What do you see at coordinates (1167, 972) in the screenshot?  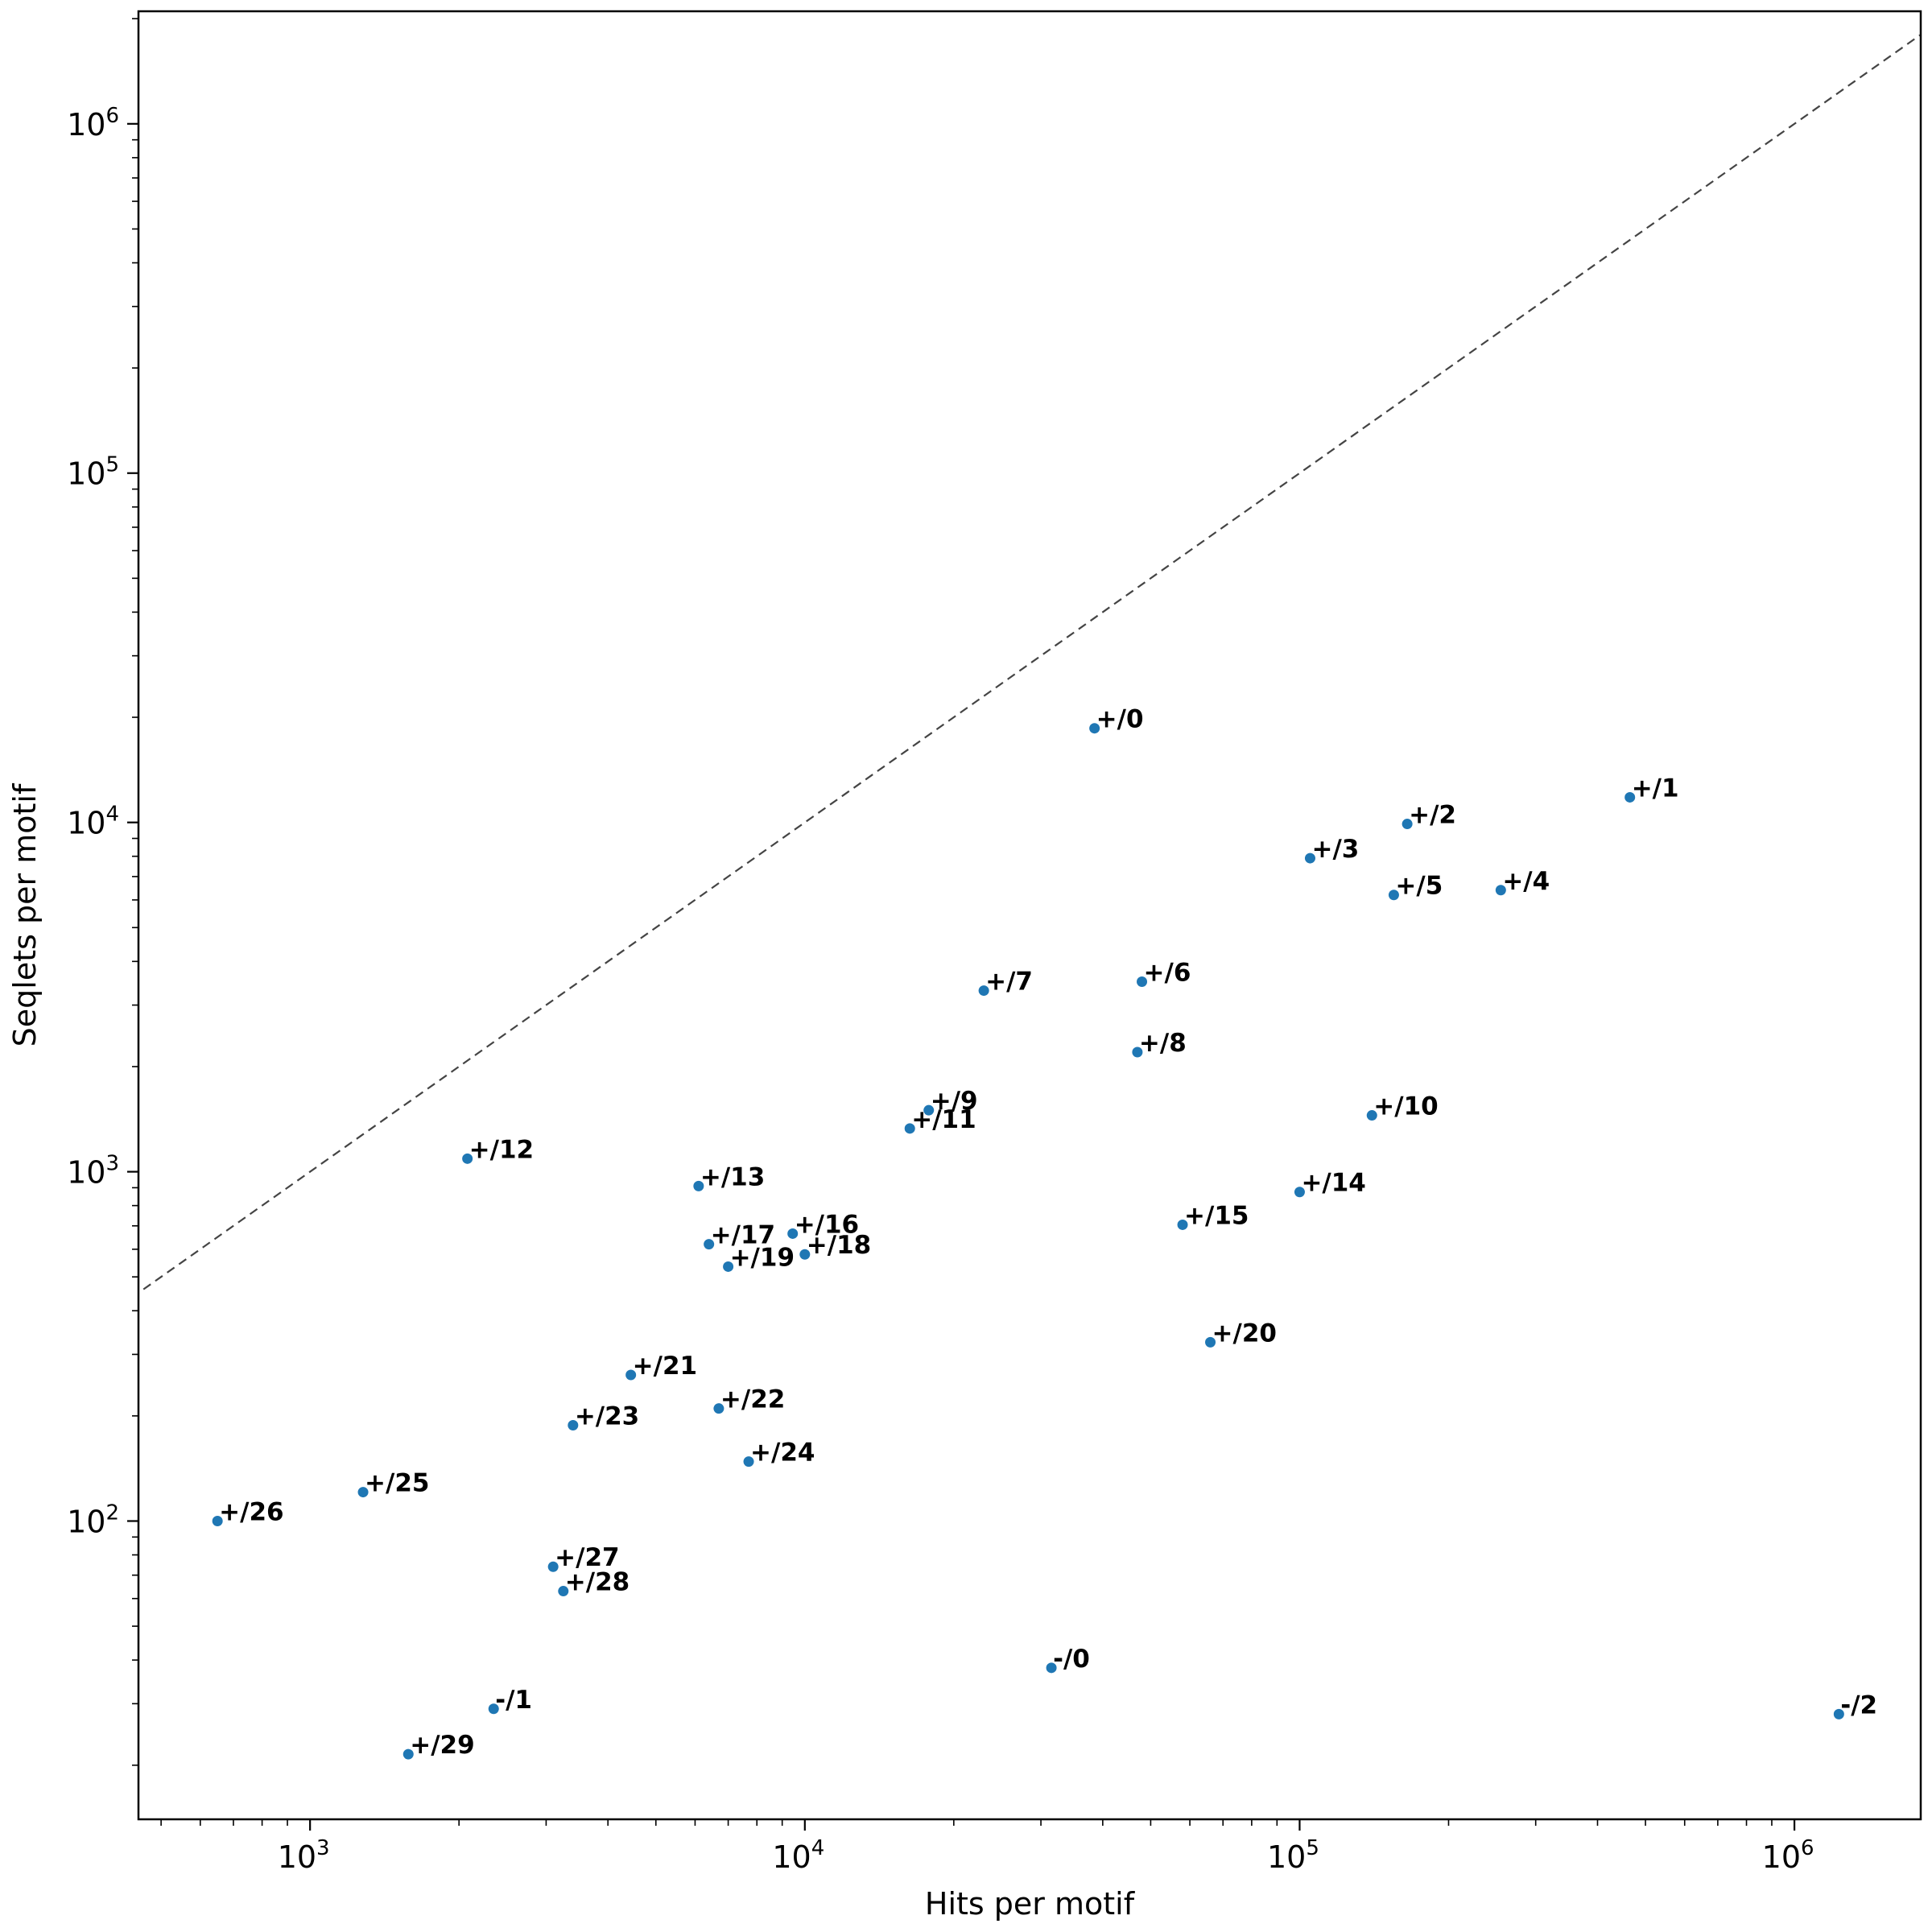 I see `data-point-label: +/6` at bounding box center [1167, 972].